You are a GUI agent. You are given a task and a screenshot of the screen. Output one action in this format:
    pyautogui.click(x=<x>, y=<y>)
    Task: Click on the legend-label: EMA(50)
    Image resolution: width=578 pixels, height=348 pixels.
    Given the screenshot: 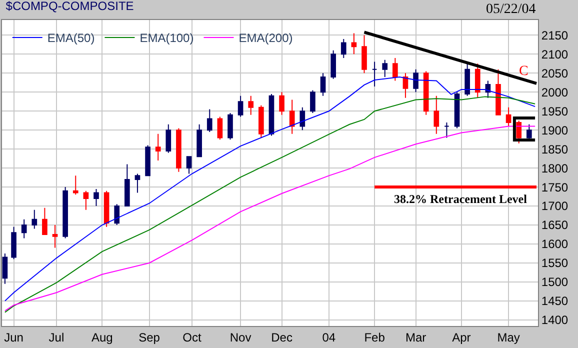 What is the action you would take?
    pyautogui.click(x=71, y=38)
    